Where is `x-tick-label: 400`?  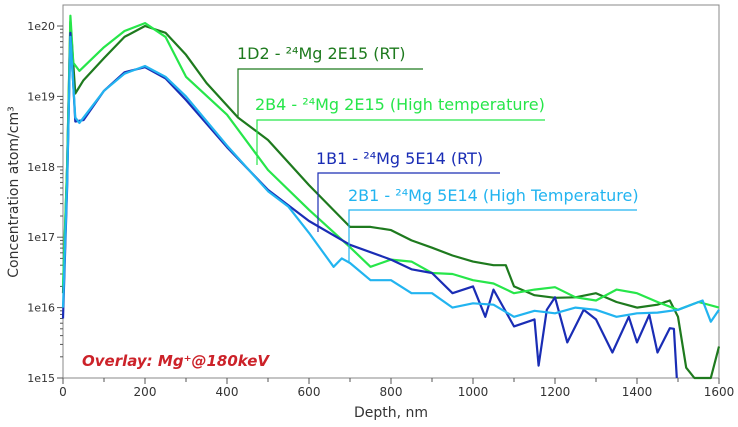 x-tick-label: 400 is located at coordinates (227, 392).